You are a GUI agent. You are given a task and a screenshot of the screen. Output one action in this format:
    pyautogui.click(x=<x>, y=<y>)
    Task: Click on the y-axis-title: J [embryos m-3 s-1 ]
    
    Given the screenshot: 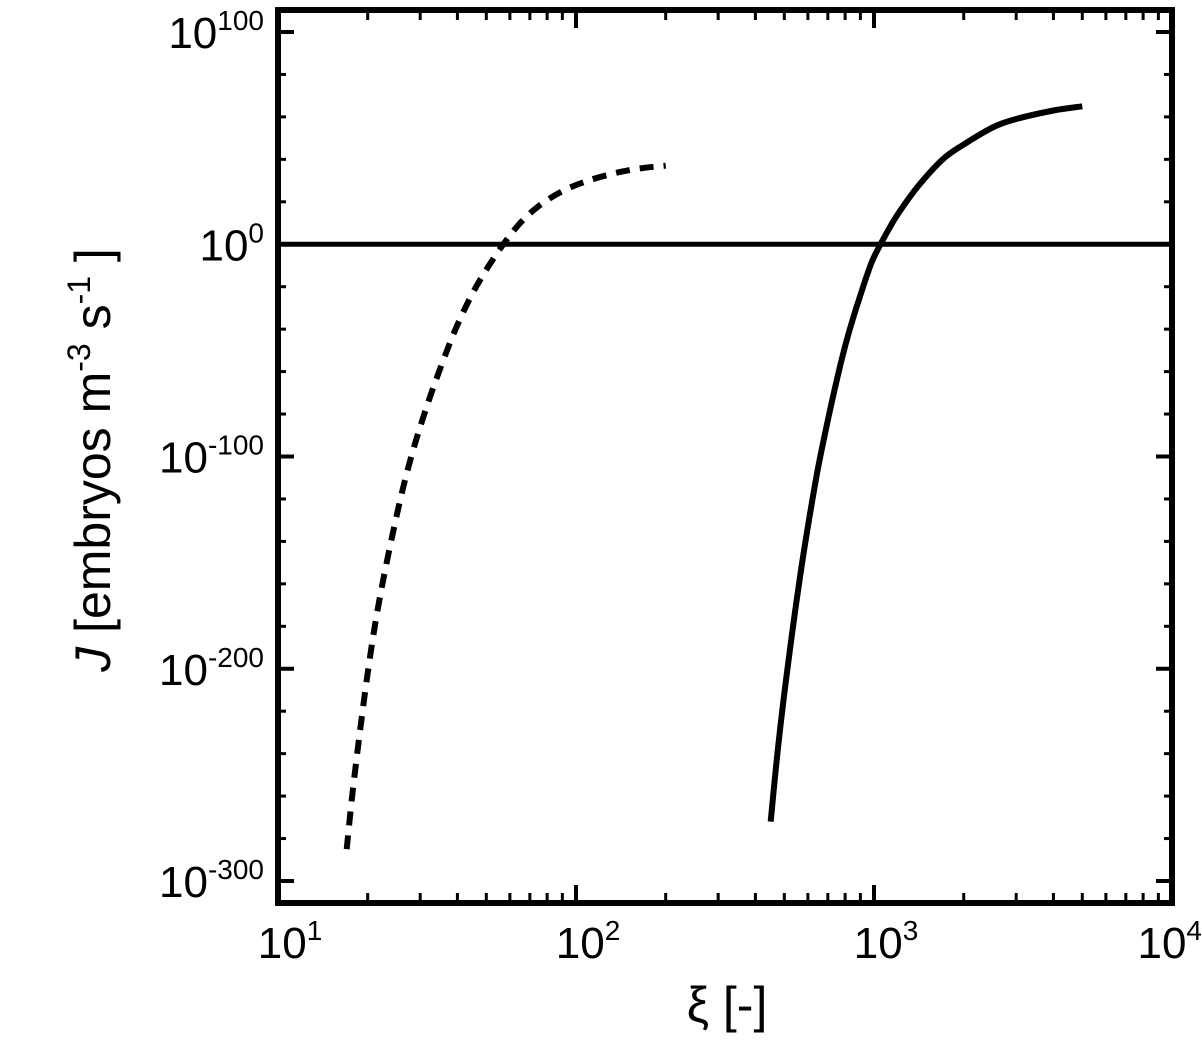 What is the action you would take?
    pyautogui.click(x=91, y=460)
    